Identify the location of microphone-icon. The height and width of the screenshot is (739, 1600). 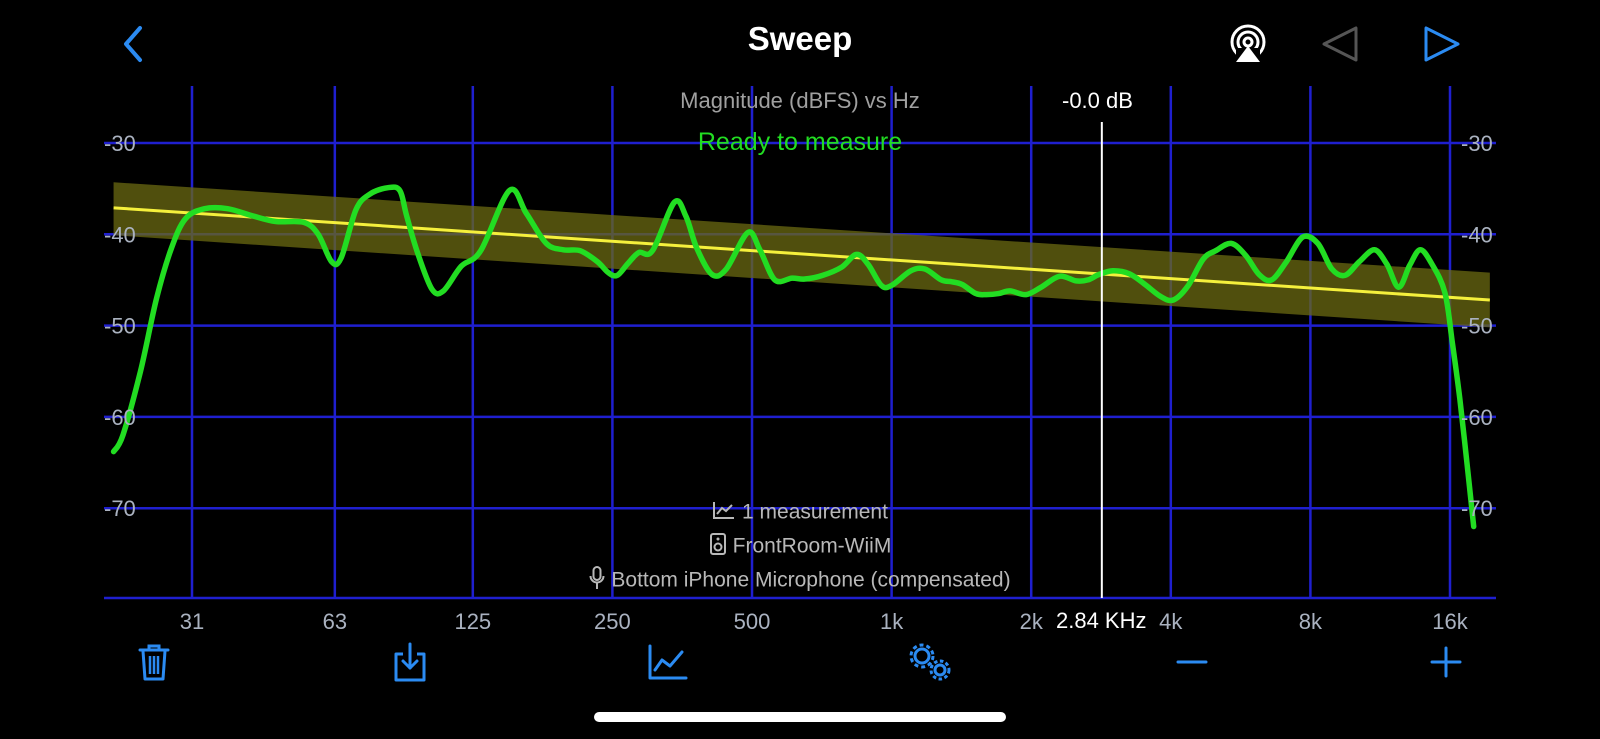
(597, 581).